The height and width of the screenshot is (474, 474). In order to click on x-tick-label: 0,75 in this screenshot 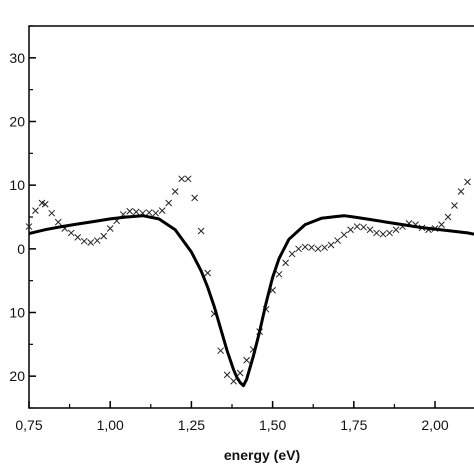, I will do `click(28, 425)`.